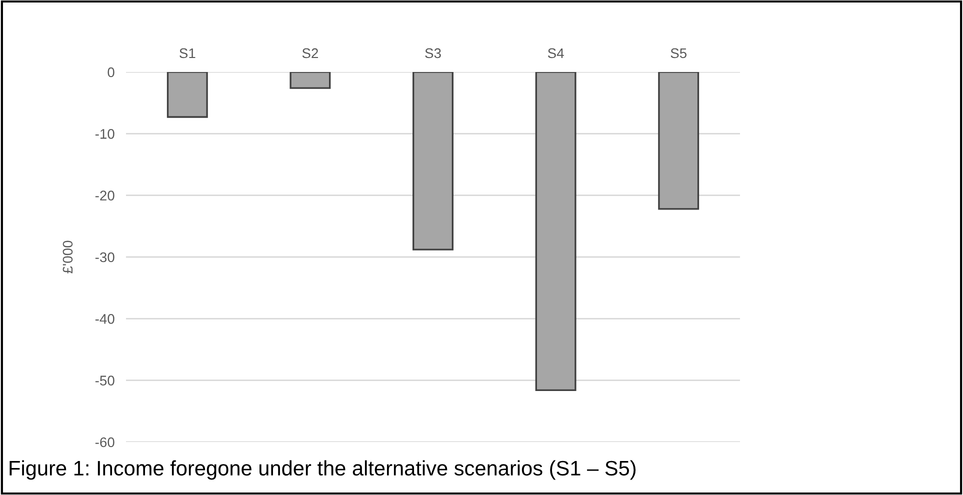 The image size is (963, 495). I want to click on y-tick-label: -50, so click(104, 381).